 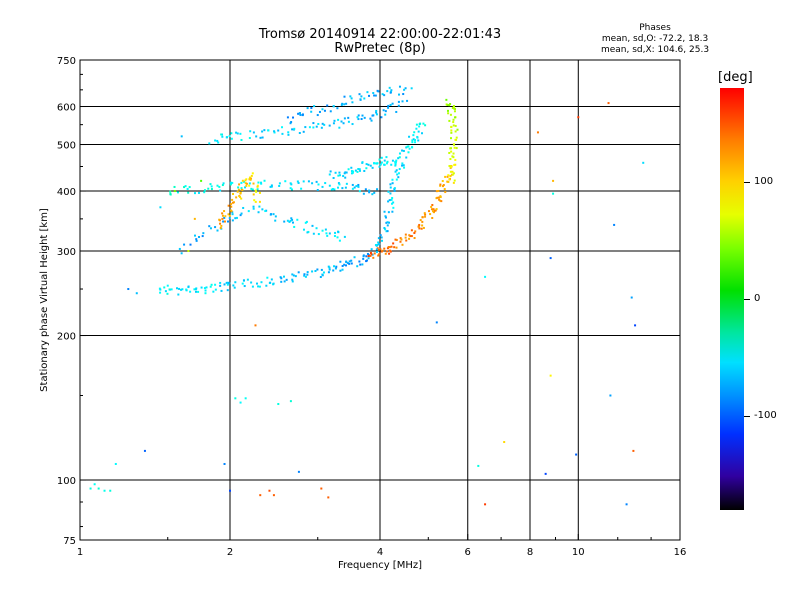 I want to click on colorbar-tick-label: 100, so click(x=764, y=181).